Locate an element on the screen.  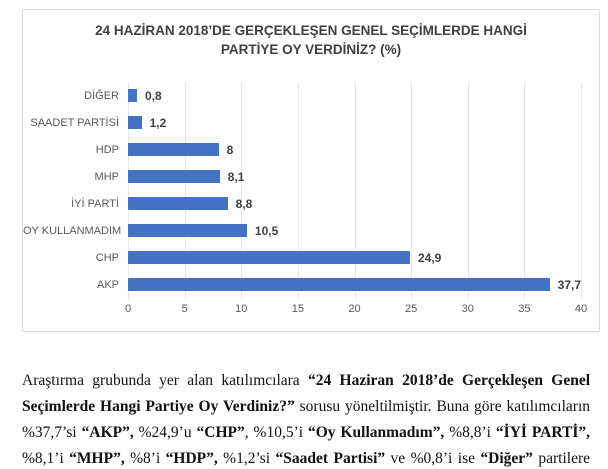
value-label: 8,8 is located at coordinates (244, 203).